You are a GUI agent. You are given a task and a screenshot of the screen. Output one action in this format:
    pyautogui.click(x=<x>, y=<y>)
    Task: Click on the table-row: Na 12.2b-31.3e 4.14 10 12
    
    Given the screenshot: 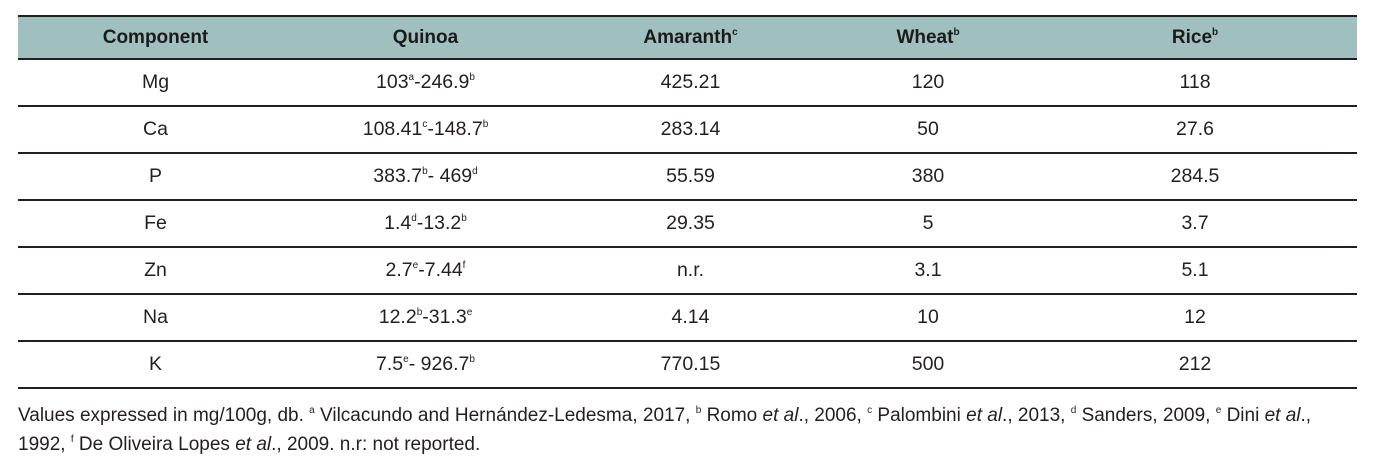 What is the action you would take?
    pyautogui.click(x=687, y=318)
    